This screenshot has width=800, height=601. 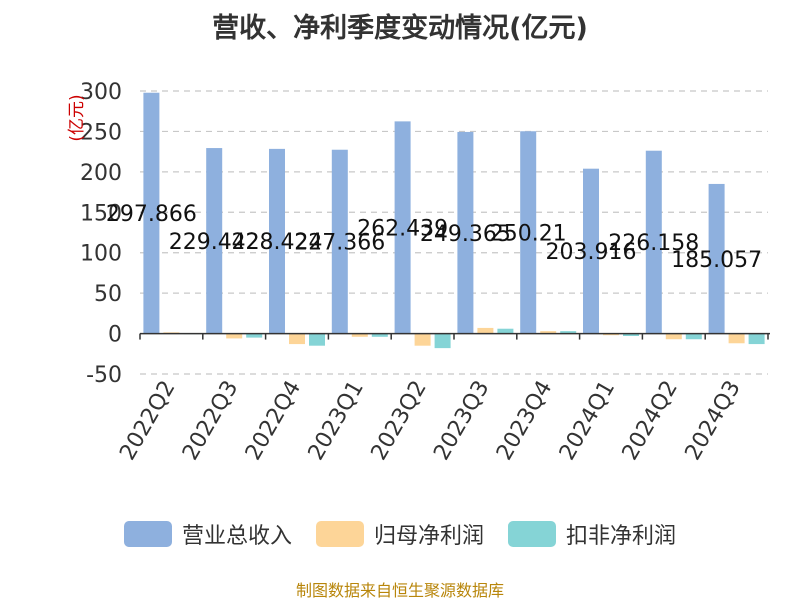 What do you see at coordinates (101, 254) in the screenshot?
I see `y-tick-label: 100` at bounding box center [101, 254].